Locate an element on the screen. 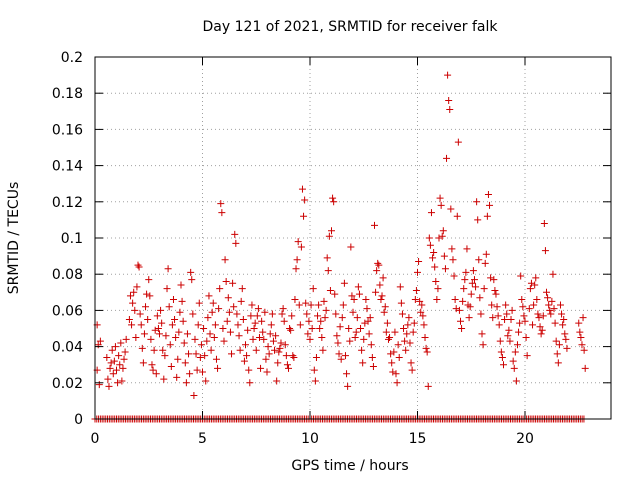 The height and width of the screenshot is (480, 640). x-tick-label: 15 is located at coordinates (418, 439).